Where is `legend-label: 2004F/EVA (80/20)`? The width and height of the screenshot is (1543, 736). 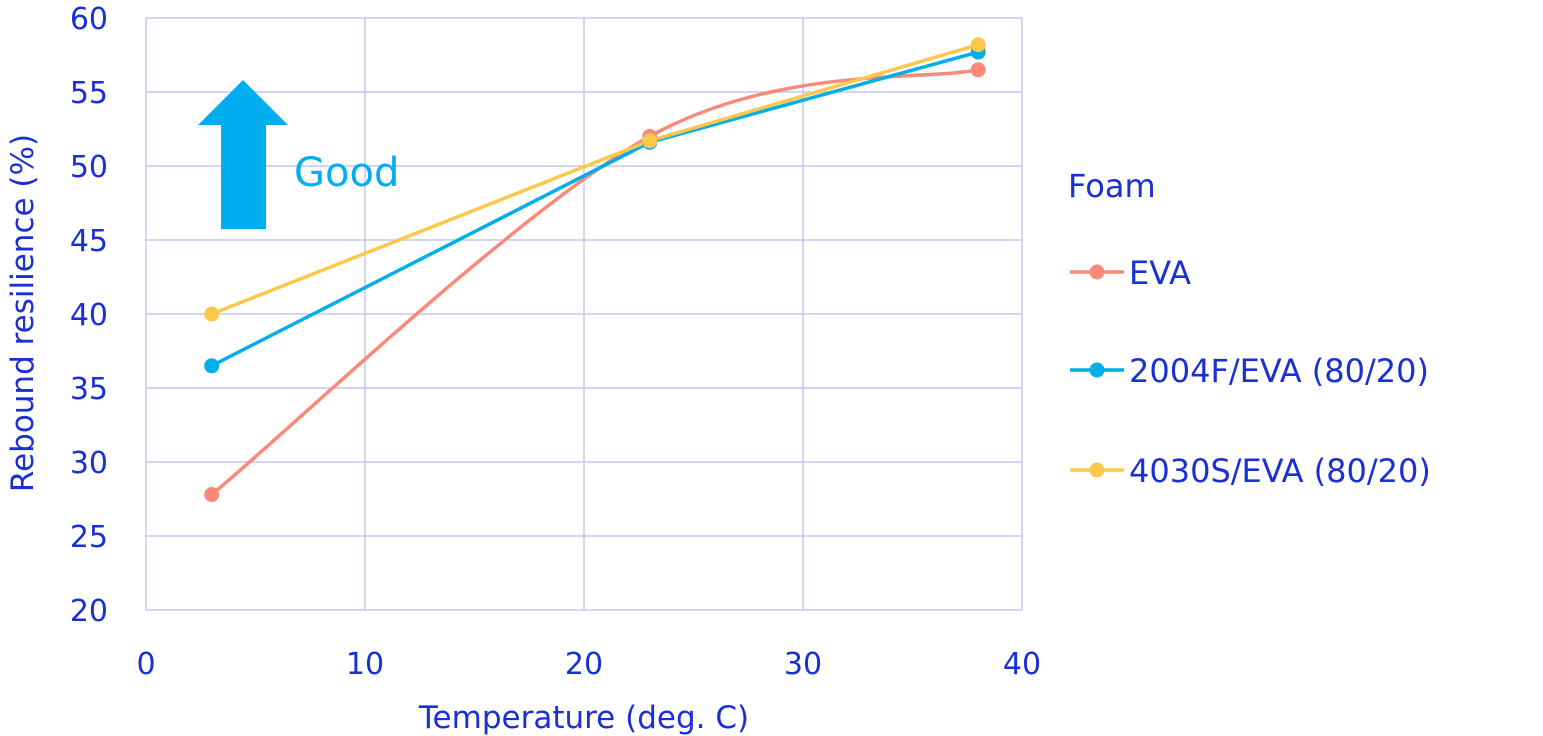
legend-label: 2004F/EVA (80/20) is located at coordinates (1279, 371).